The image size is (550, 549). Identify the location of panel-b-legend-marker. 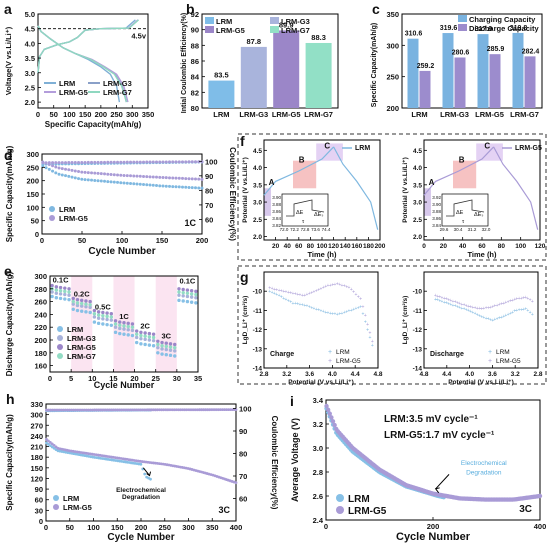
(274, 20).